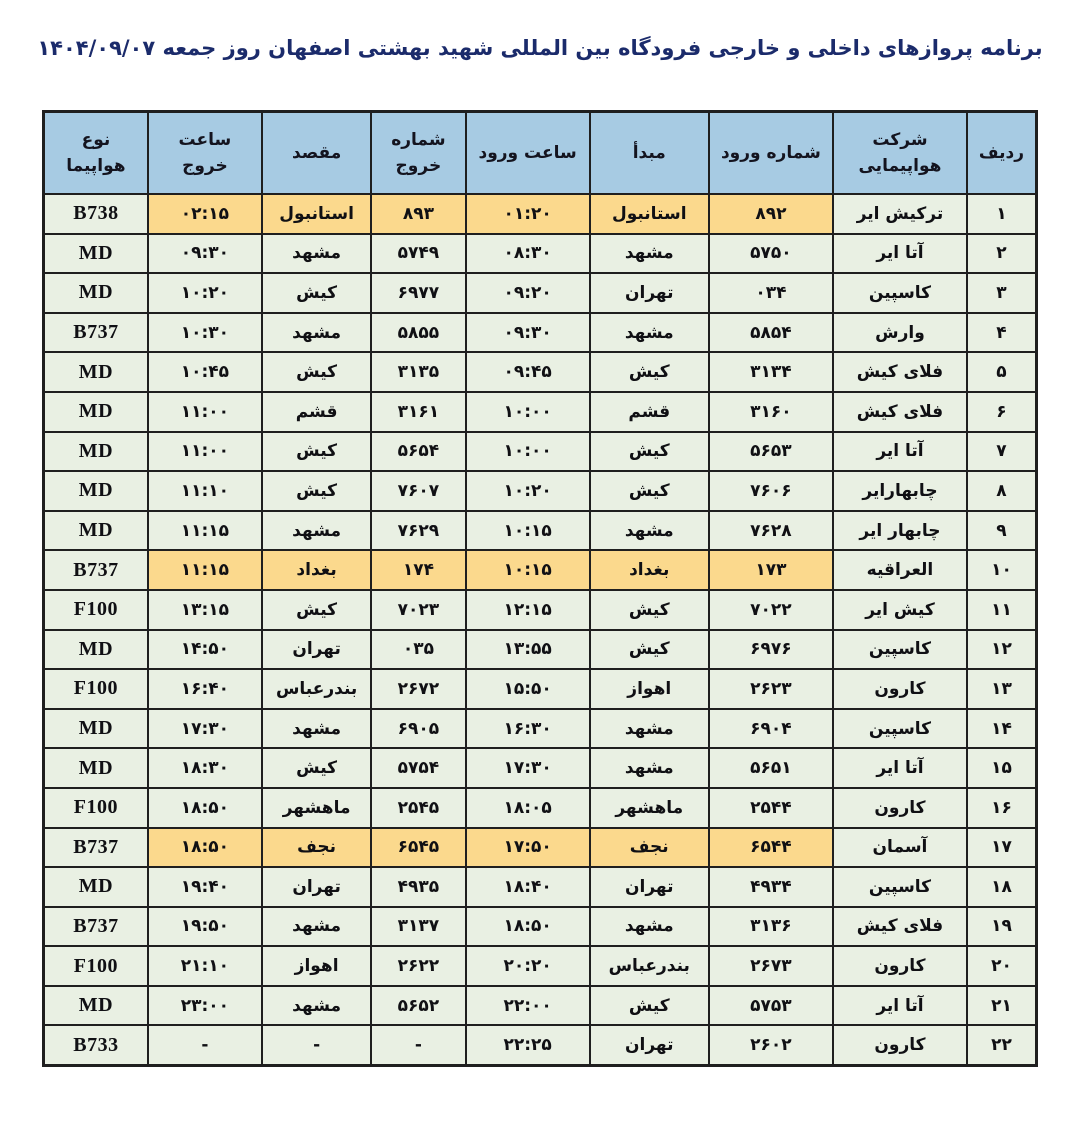  What do you see at coordinates (205, 847) in the screenshot?
I see `cell-col-departure-time: ۱۸:۵۰` at bounding box center [205, 847].